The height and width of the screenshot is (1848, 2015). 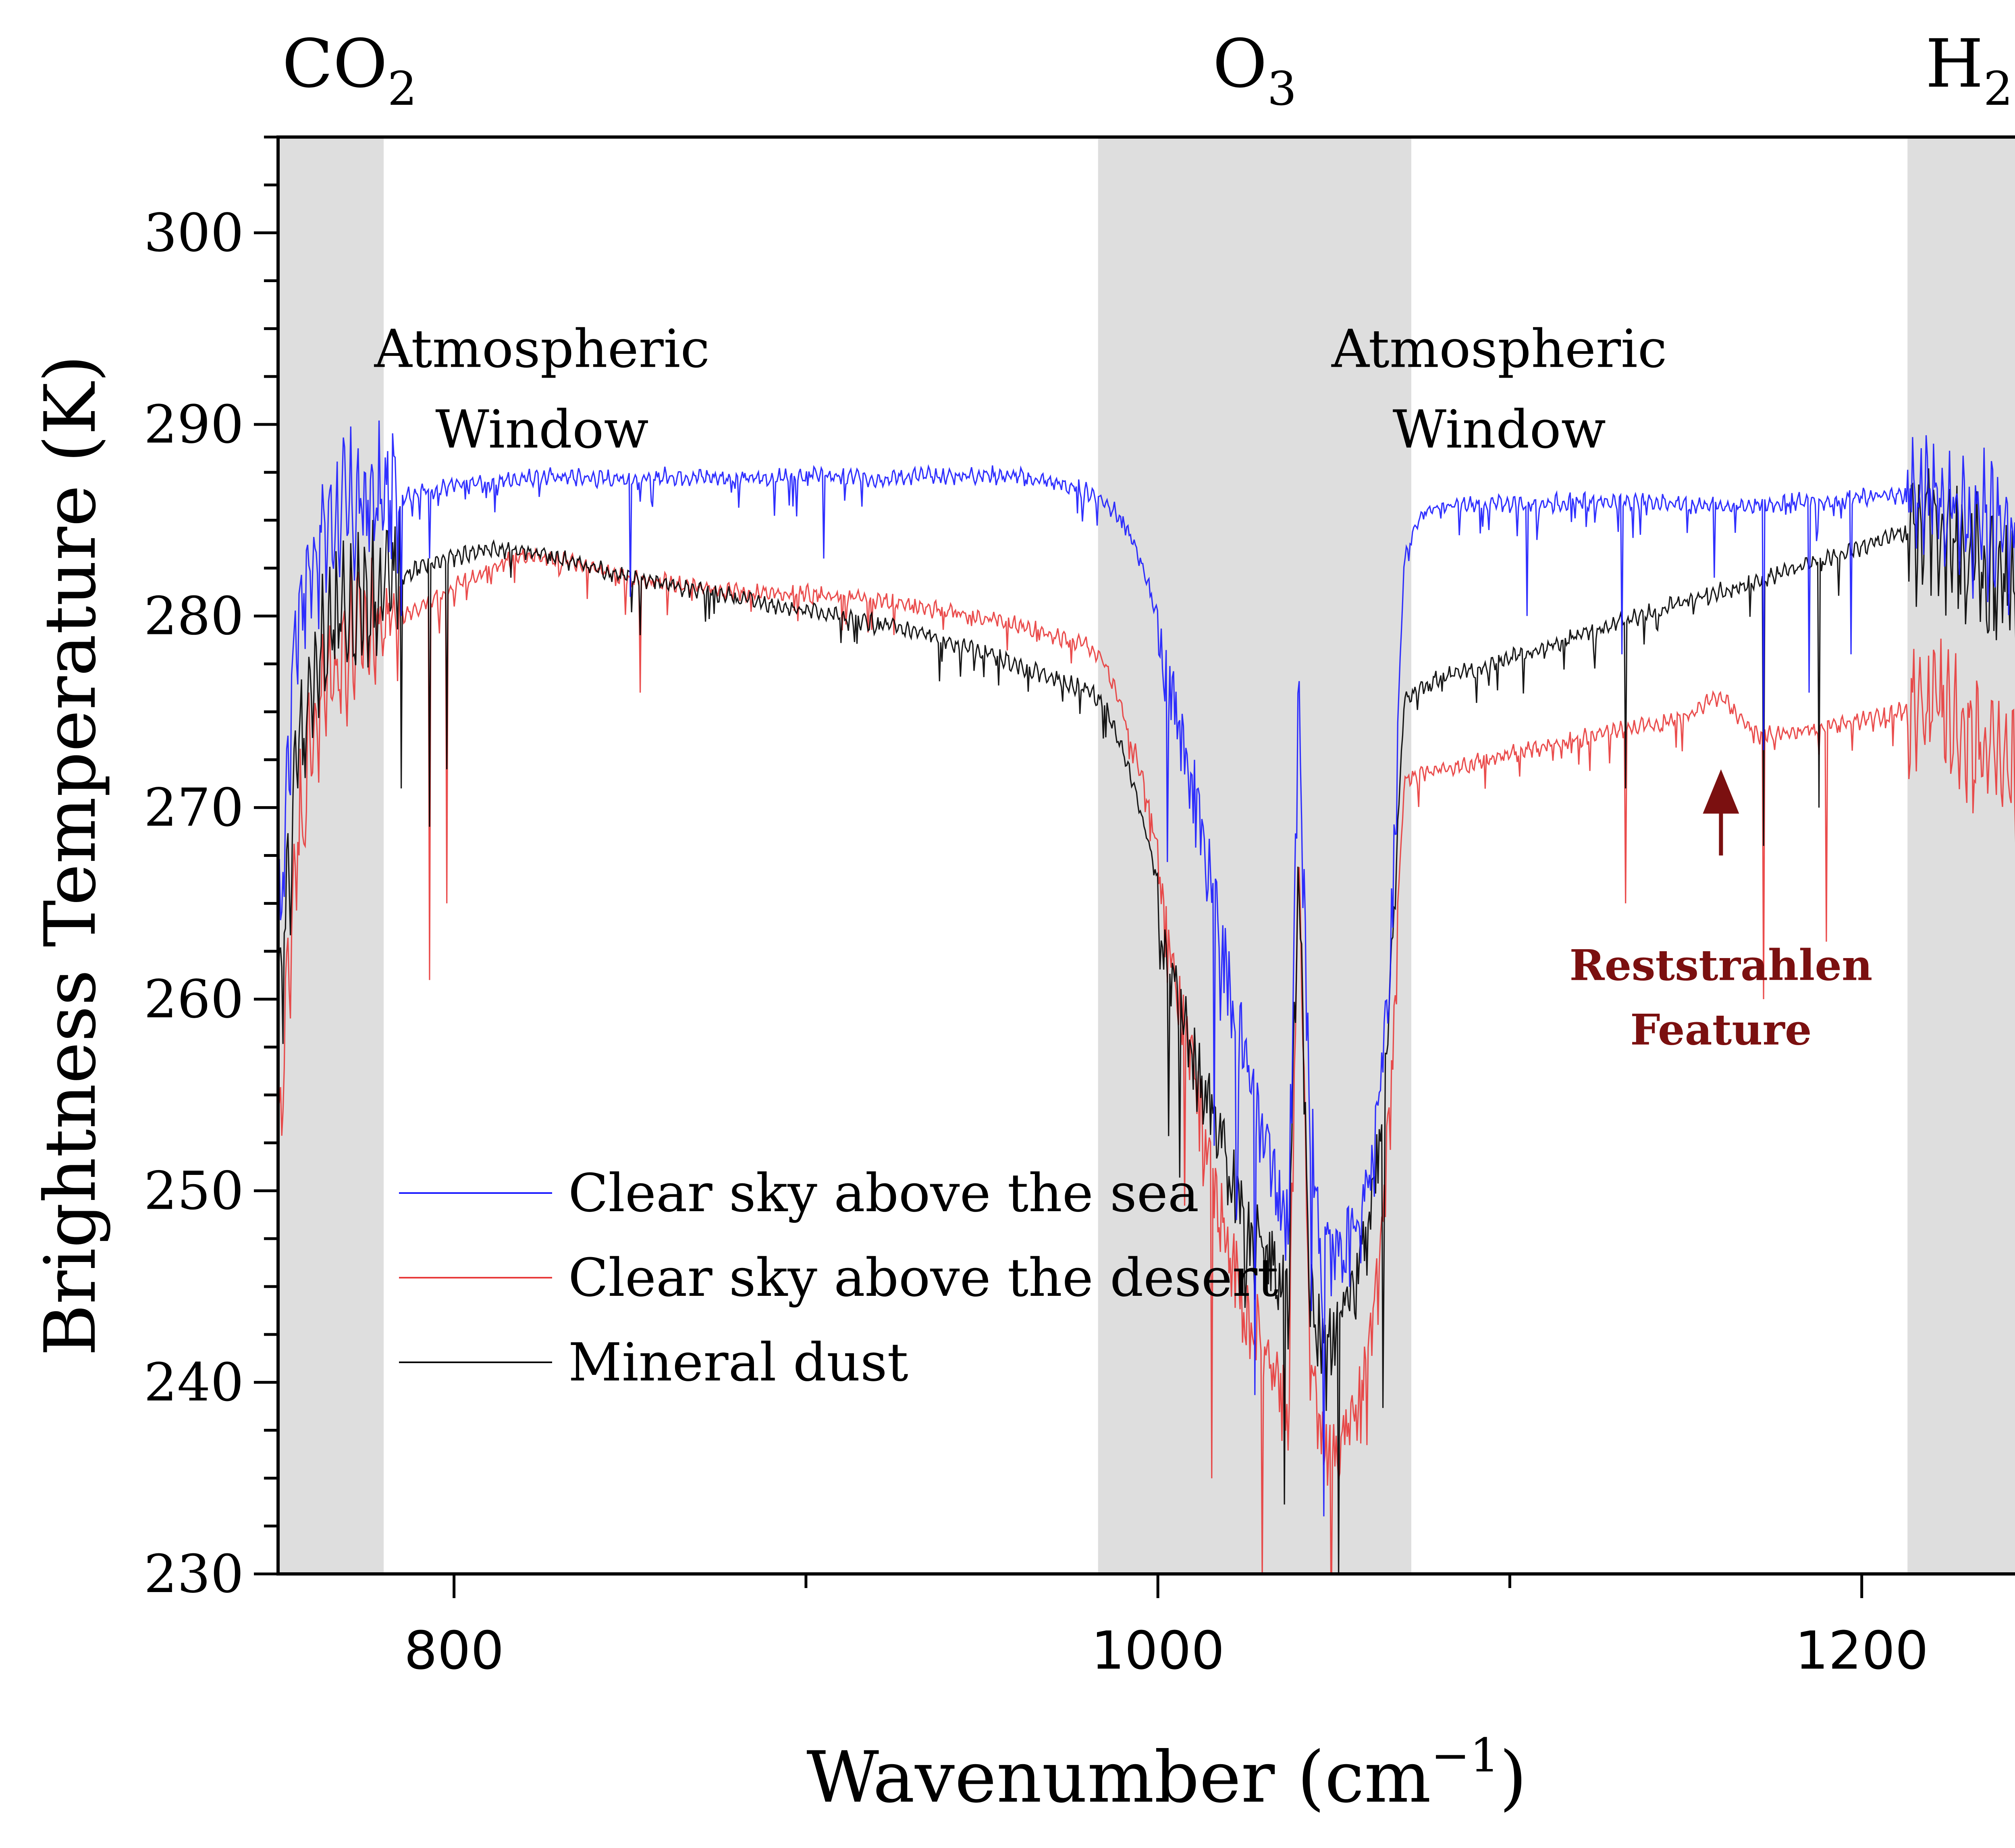 I want to click on annotation-text-2-1: Feature, so click(x=1721, y=1029).